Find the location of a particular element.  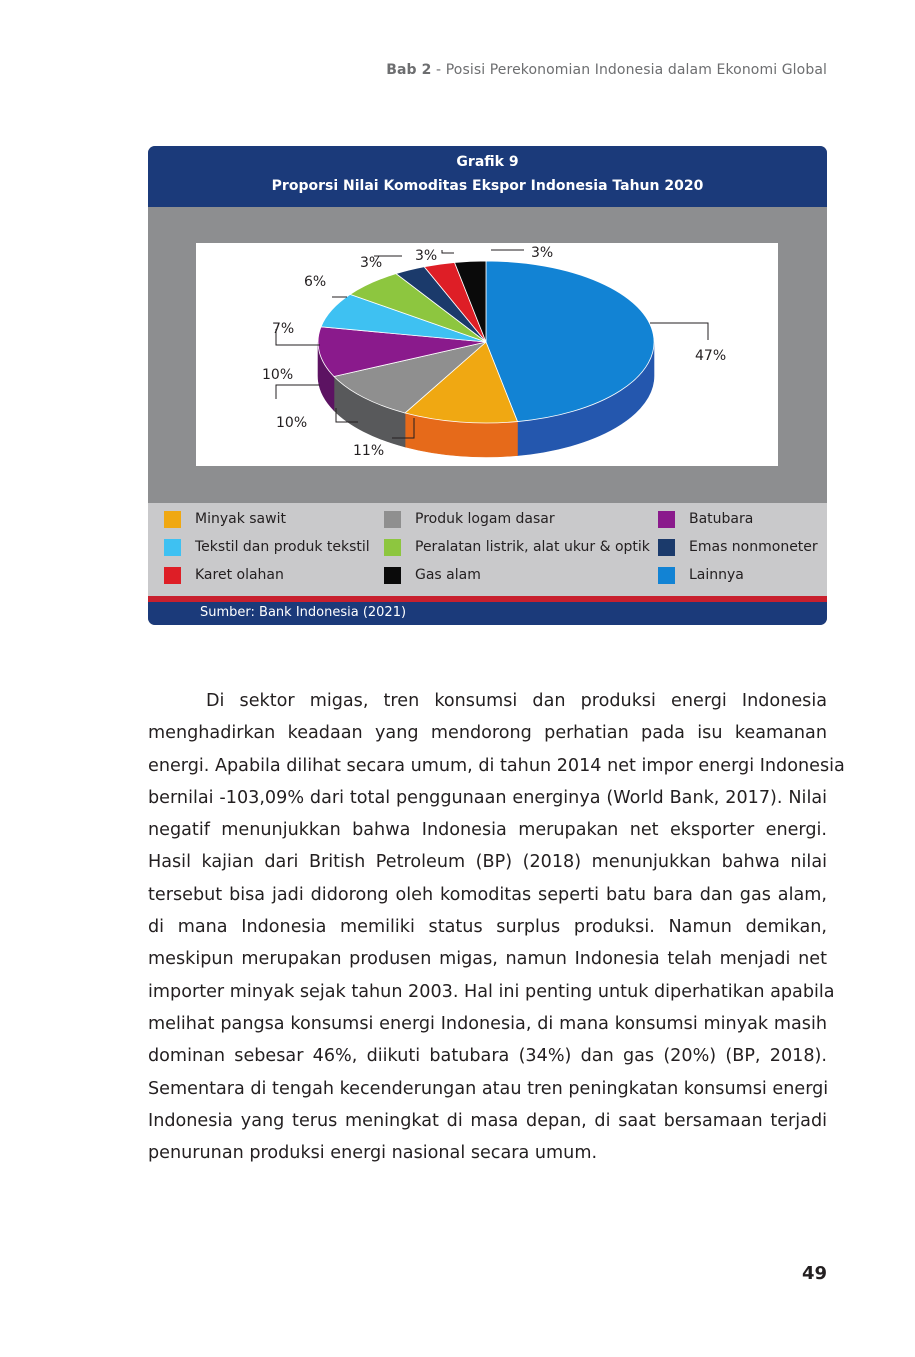

chapter-label: Bab 2 is located at coordinates (409, 70).